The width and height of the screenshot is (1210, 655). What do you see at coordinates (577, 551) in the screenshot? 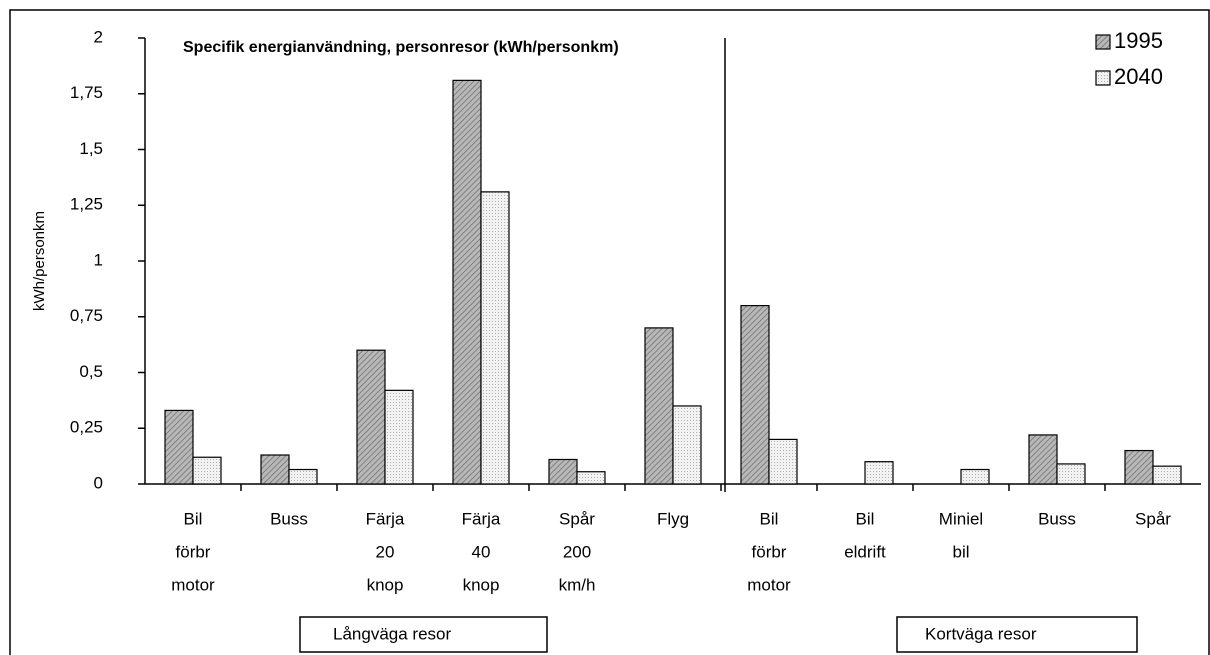
I see `x-tick-label: 200` at bounding box center [577, 551].